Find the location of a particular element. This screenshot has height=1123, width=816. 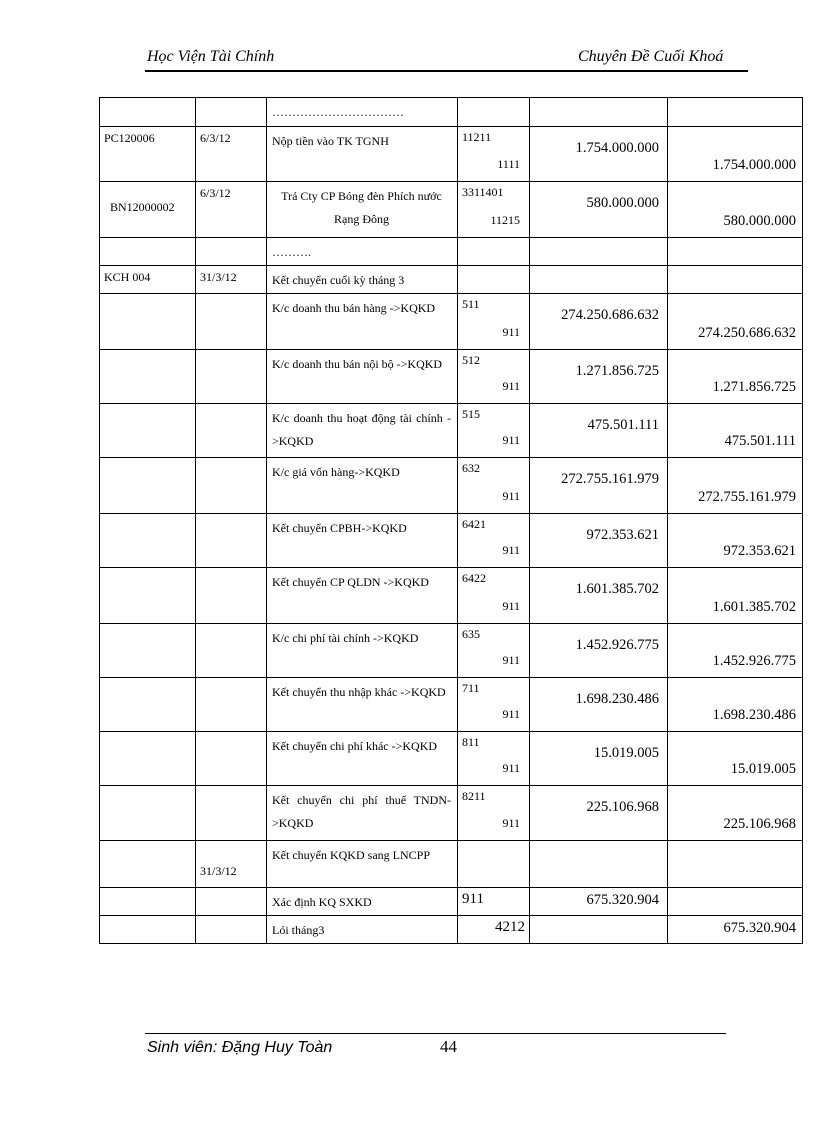

table-cell: 1.271.856.725 is located at coordinates (735, 376).